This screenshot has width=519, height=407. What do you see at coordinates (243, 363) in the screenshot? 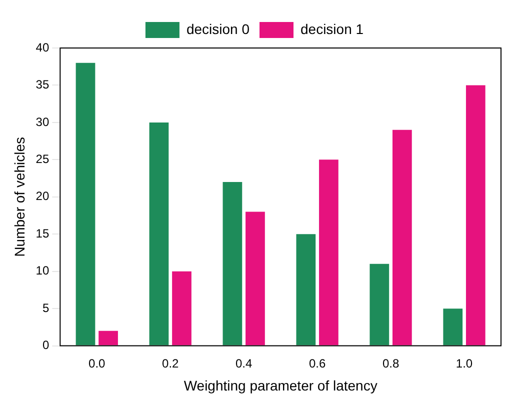
I see `x-tick-label: 0.4` at bounding box center [243, 363].